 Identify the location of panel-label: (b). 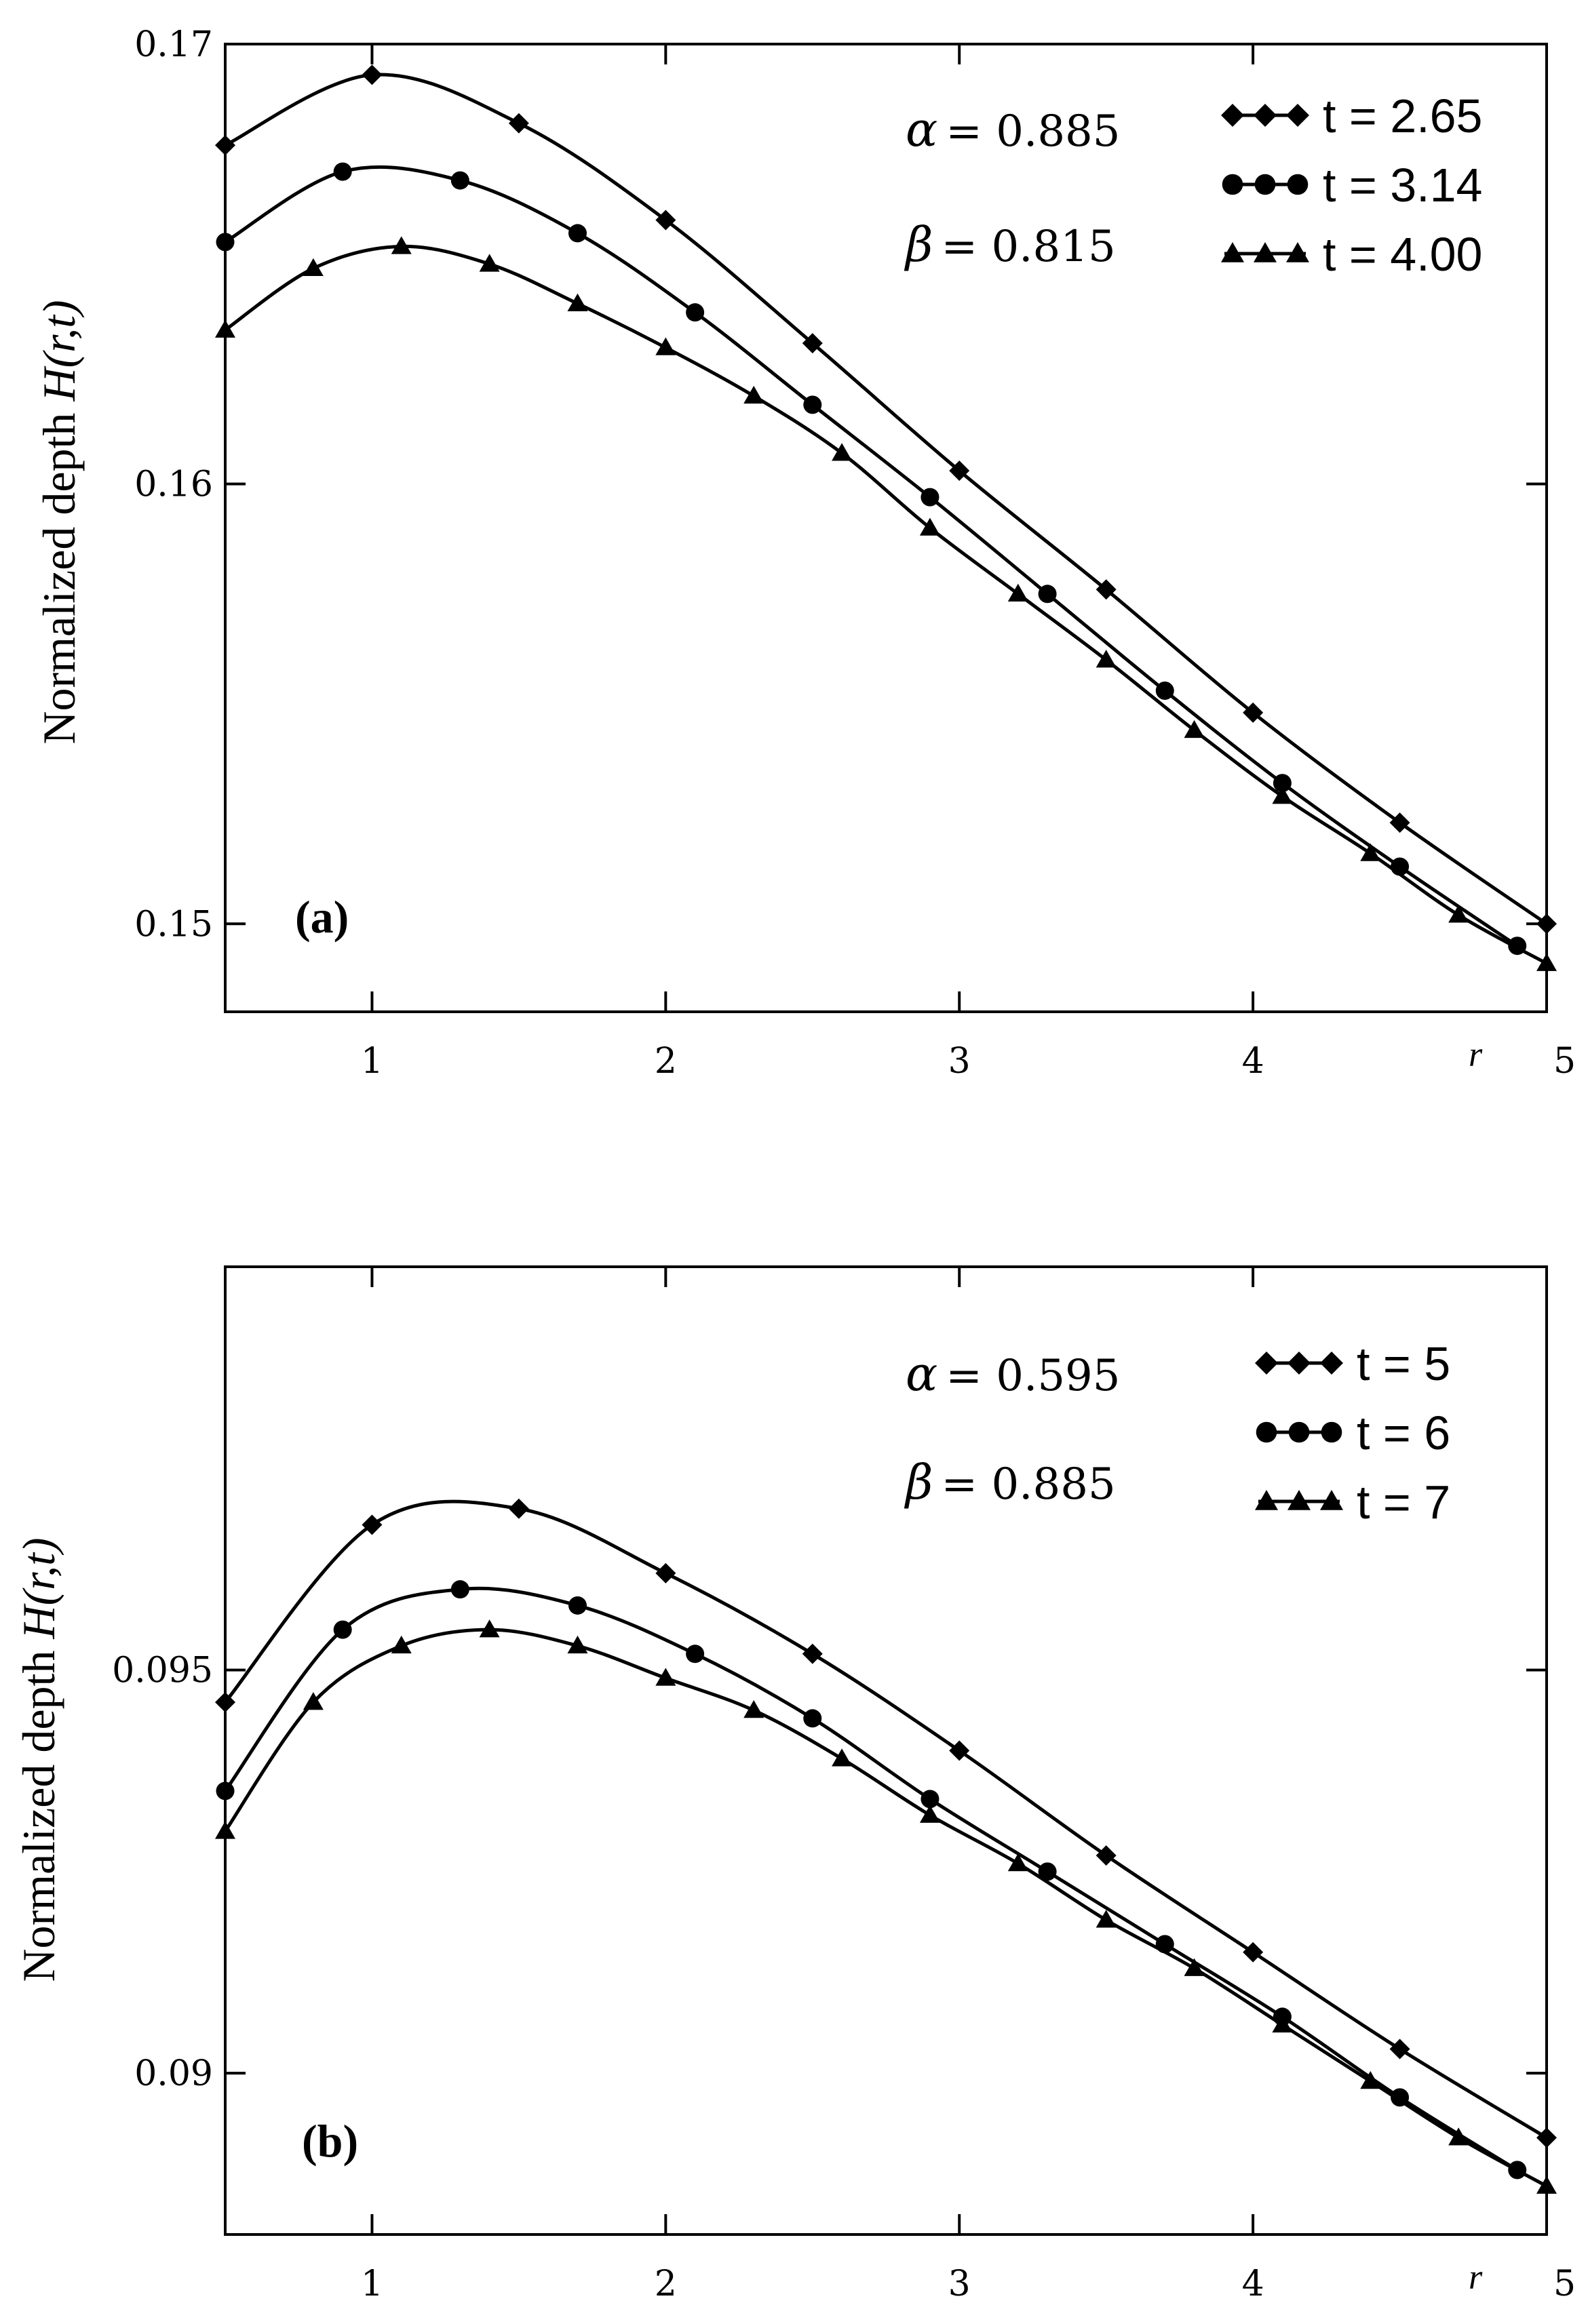
(330, 2141).